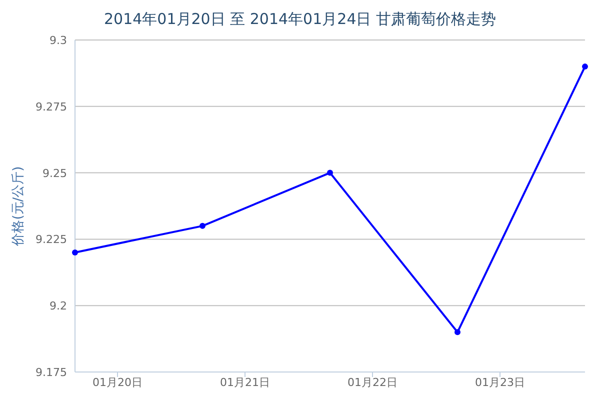 The image size is (600, 400). I want to click on y-tick-label: 9.25, so click(54, 173).